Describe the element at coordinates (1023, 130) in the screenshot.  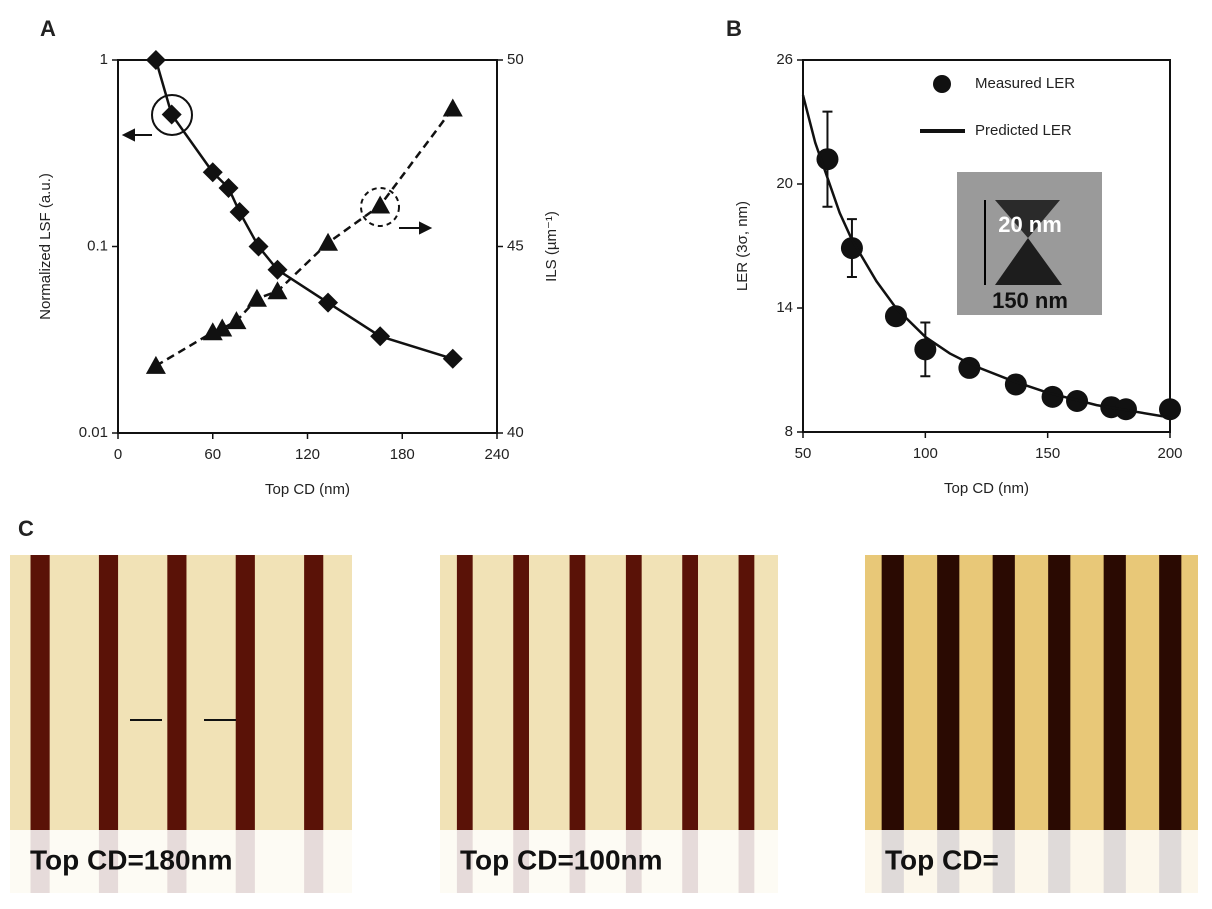
I see `legend-label: Predicted LER` at that location.